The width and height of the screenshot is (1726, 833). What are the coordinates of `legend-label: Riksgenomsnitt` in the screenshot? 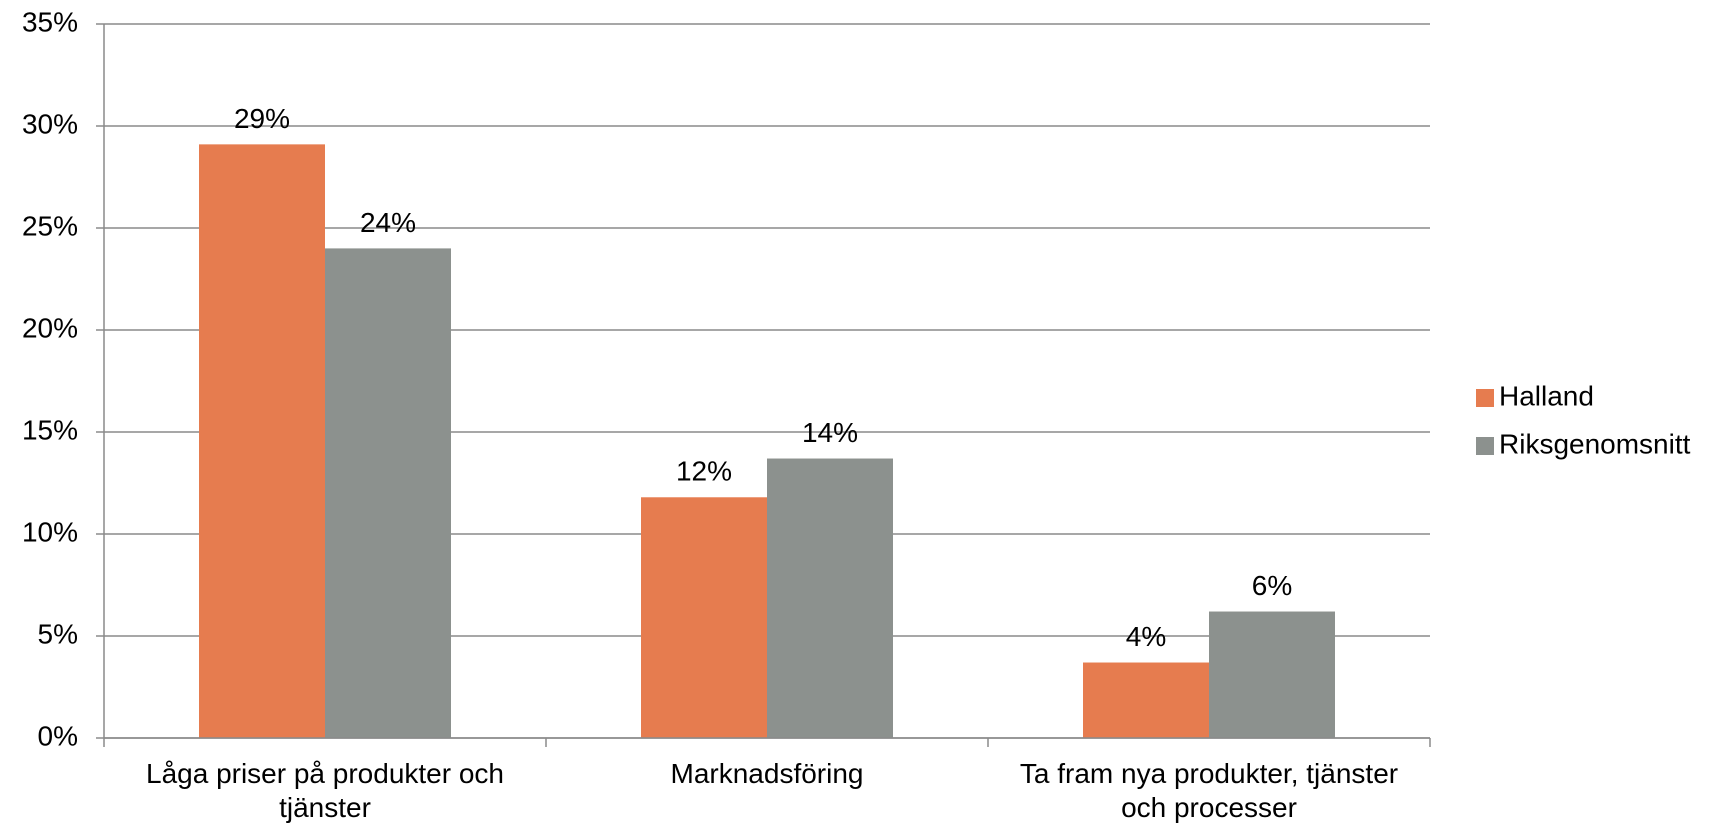 It's located at (1595, 443).